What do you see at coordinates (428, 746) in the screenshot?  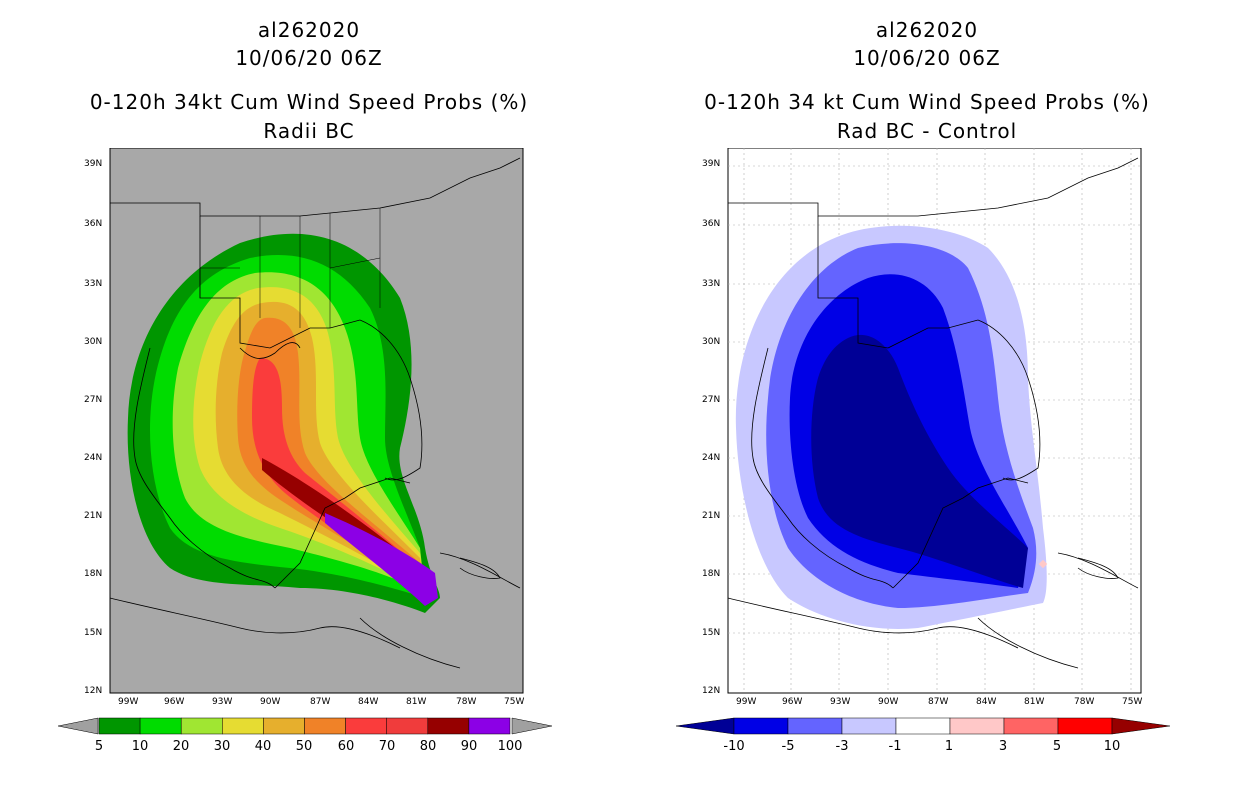 I see `colorbar-label: 80` at bounding box center [428, 746].